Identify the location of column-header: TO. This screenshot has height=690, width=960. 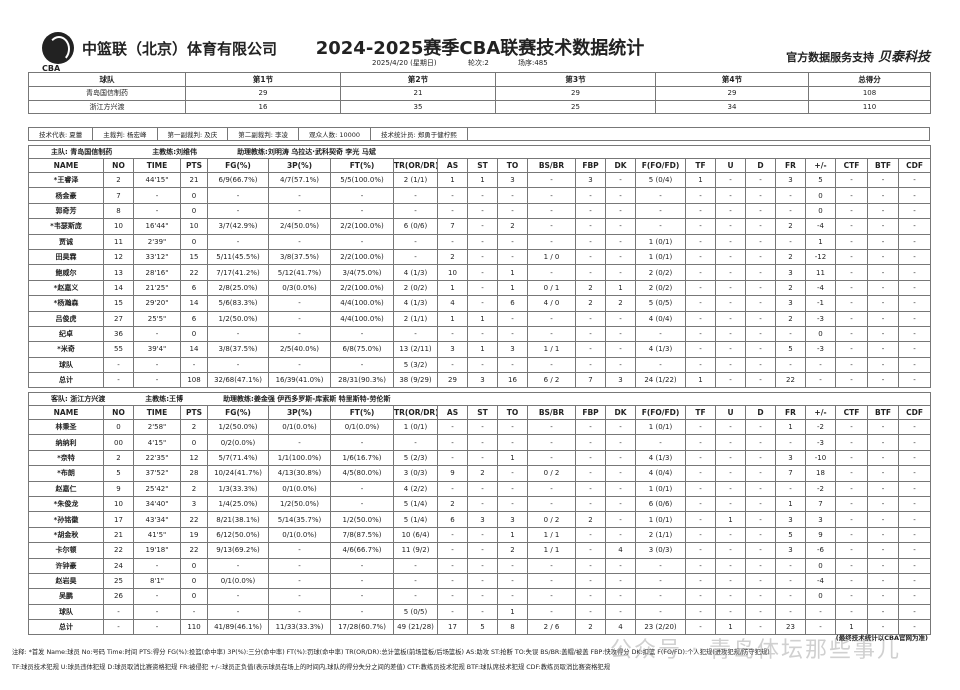
(512, 165).